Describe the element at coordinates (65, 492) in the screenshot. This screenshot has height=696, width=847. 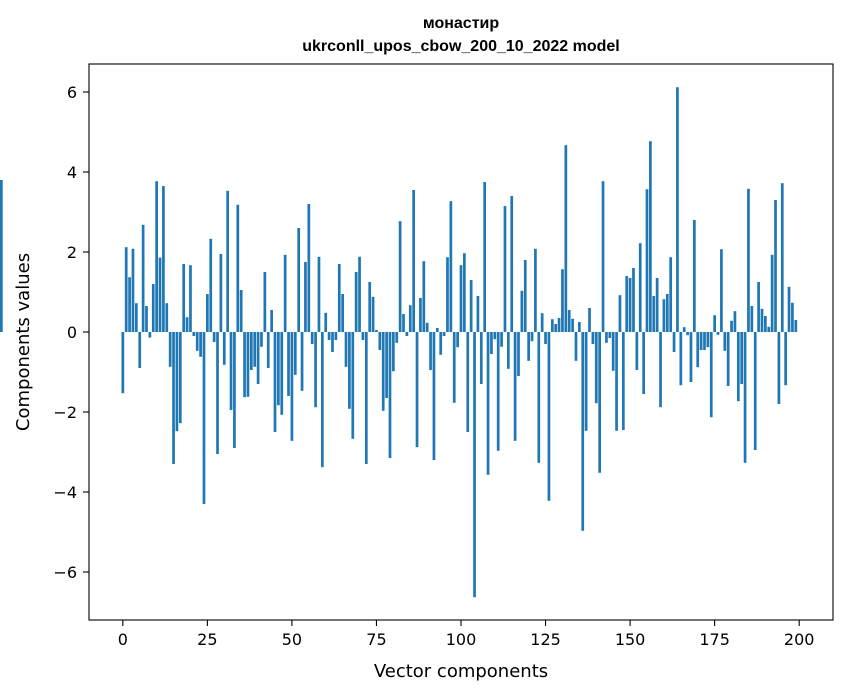
I see `y-tick-label: −4` at that location.